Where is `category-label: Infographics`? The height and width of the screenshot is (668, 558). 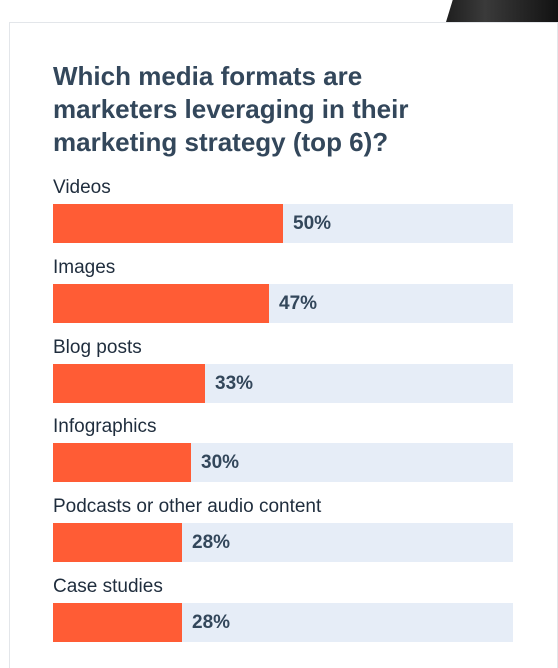
category-label: Infographics is located at coordinates (105, 427).